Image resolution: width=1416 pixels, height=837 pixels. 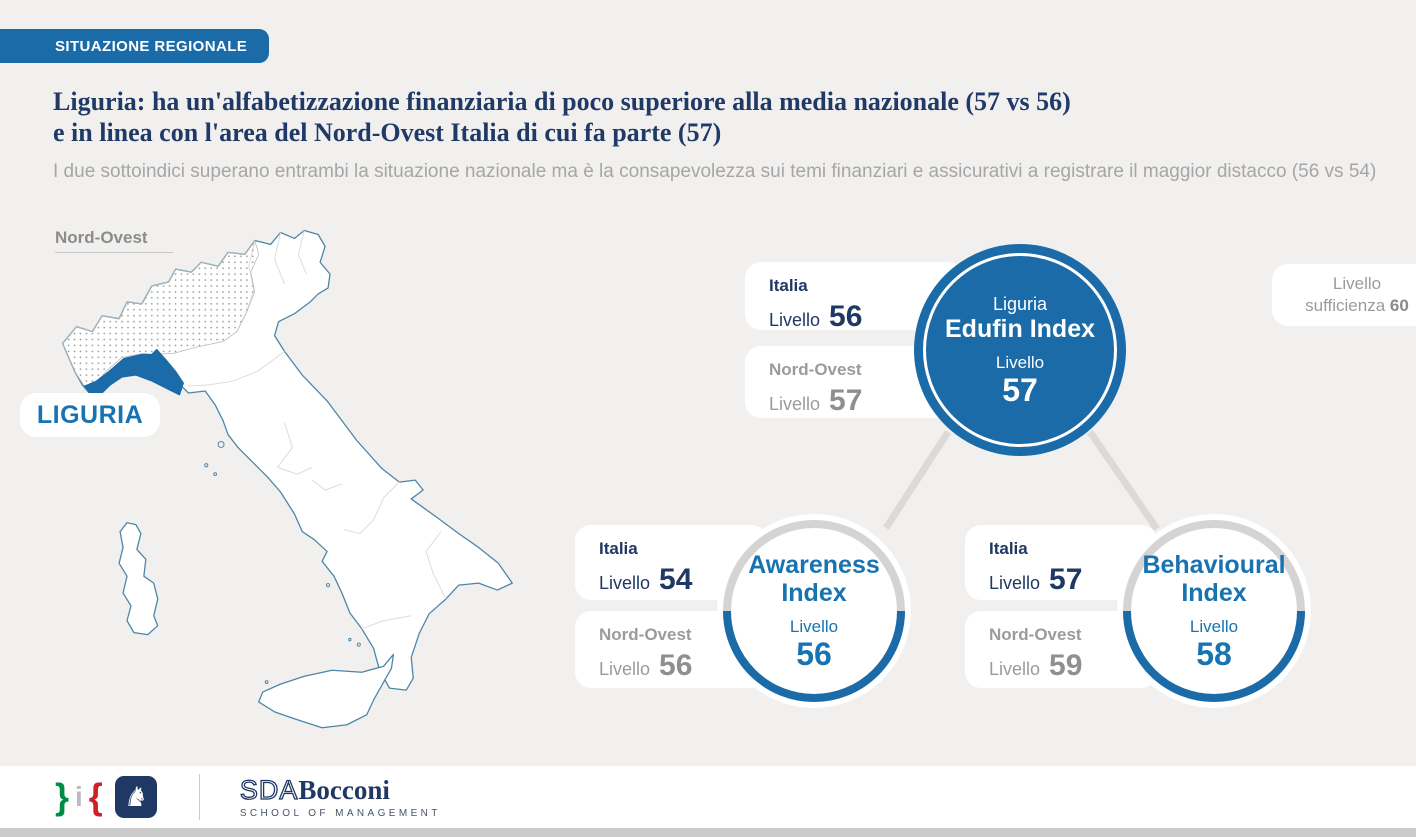 What do you see at coordinates (1020, 389) in the screenshot?
I see `edufin-value: 57` at bounding box center [1020, 389].